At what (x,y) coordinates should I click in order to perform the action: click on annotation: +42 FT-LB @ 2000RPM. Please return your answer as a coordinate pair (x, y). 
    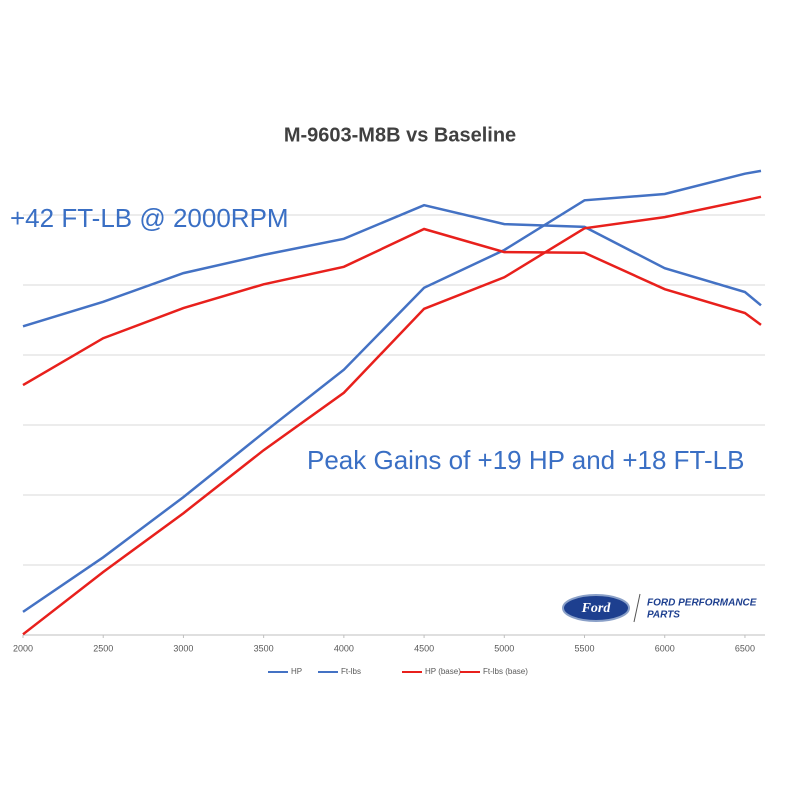
    Looking at the image, I should click on (149, 218).